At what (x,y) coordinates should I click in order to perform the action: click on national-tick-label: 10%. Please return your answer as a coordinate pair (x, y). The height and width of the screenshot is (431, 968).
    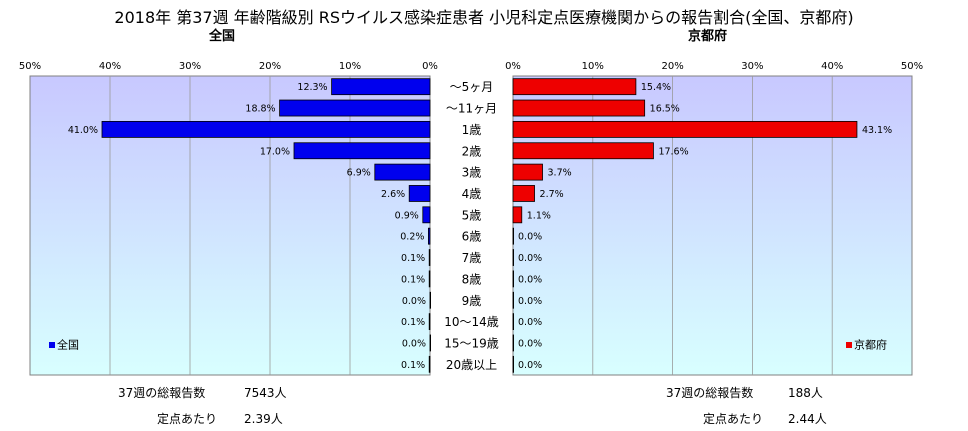
    Looking at the image, I should click on (350, 66).